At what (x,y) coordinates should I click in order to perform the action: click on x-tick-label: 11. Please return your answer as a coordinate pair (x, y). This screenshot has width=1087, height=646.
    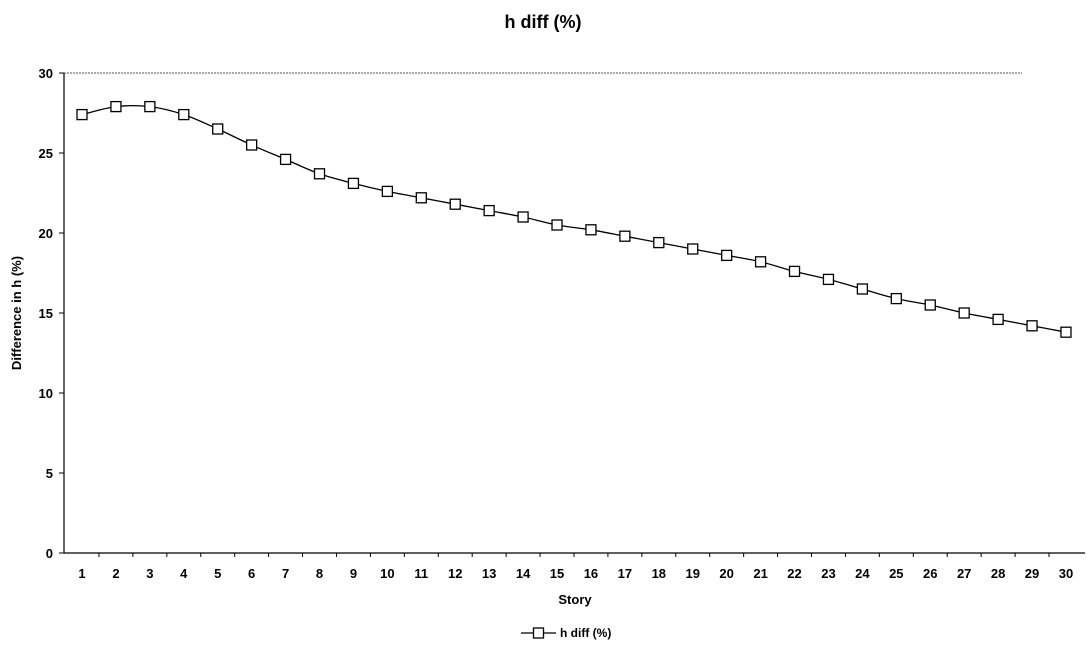
    Looking at the image, I should click on (421, 573).